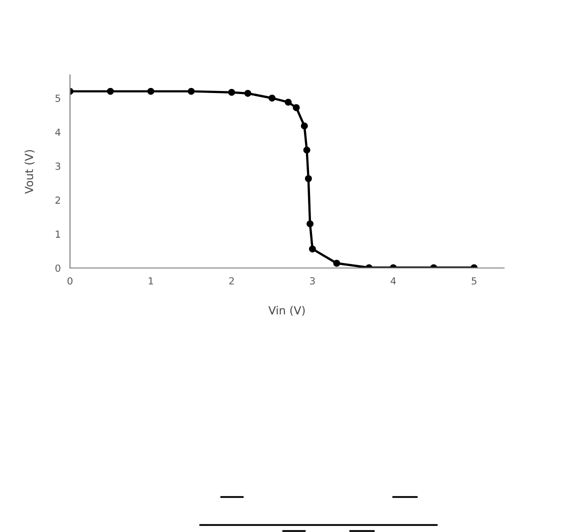  What do you see at coordinates (58, 234) in the screenshot?
I see `y-tick-label: 1` at bounding box center [58, 234].